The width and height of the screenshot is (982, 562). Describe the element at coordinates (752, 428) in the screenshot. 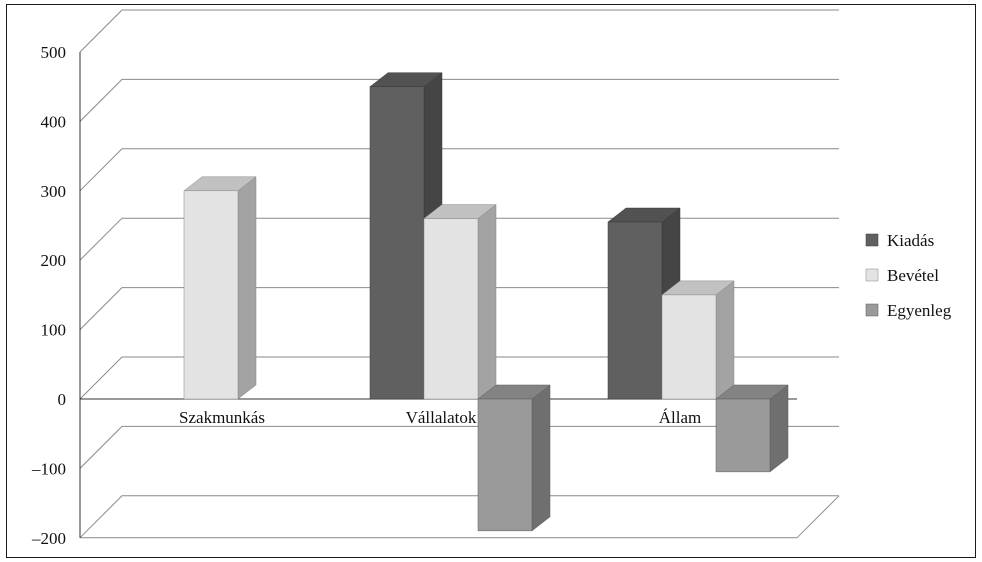

I see `bar-egyenleg-allam` at that location.